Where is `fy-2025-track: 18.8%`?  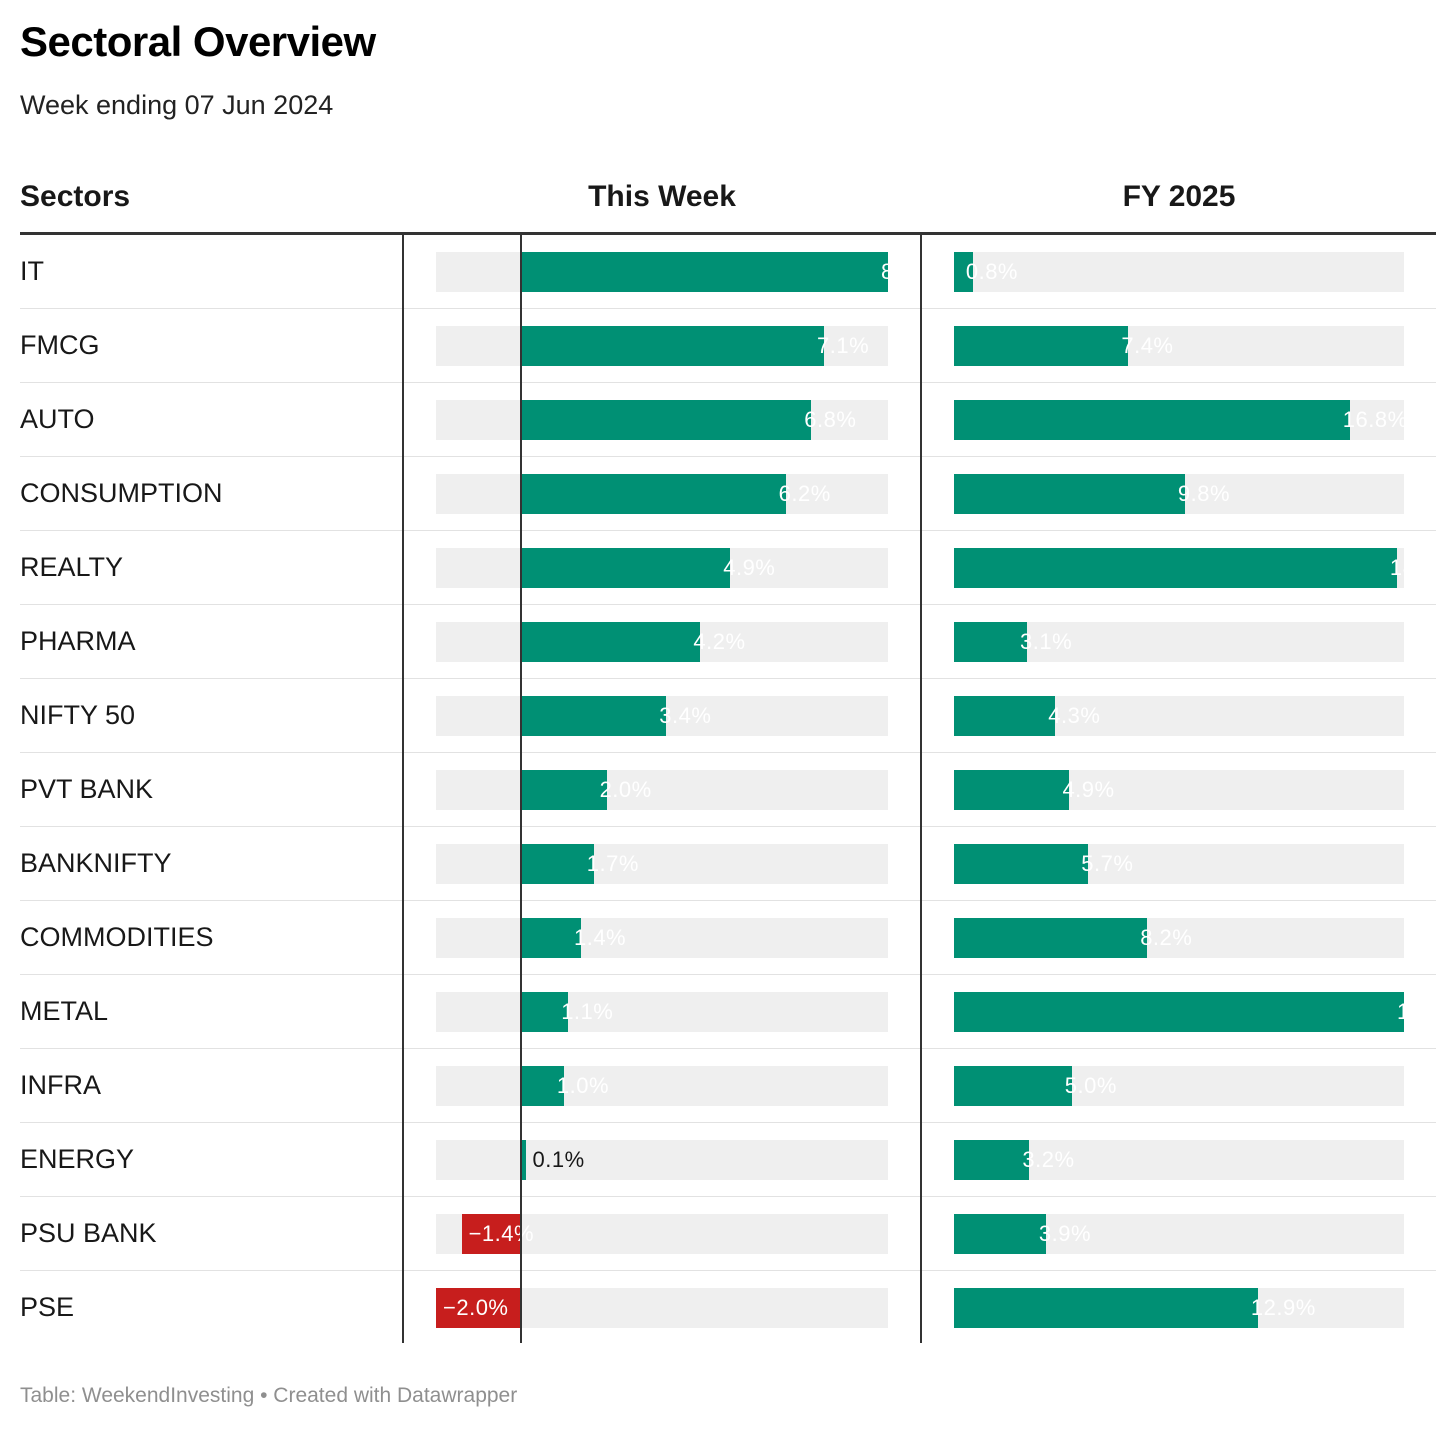 fy-2025-track: 18.8% is located at coordinates (1204, 568).